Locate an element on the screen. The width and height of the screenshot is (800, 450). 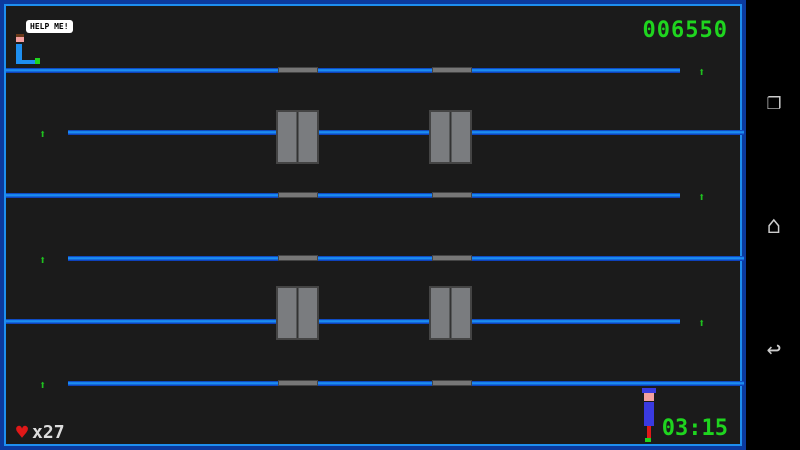
player-character is located at coordinates (650, 416).